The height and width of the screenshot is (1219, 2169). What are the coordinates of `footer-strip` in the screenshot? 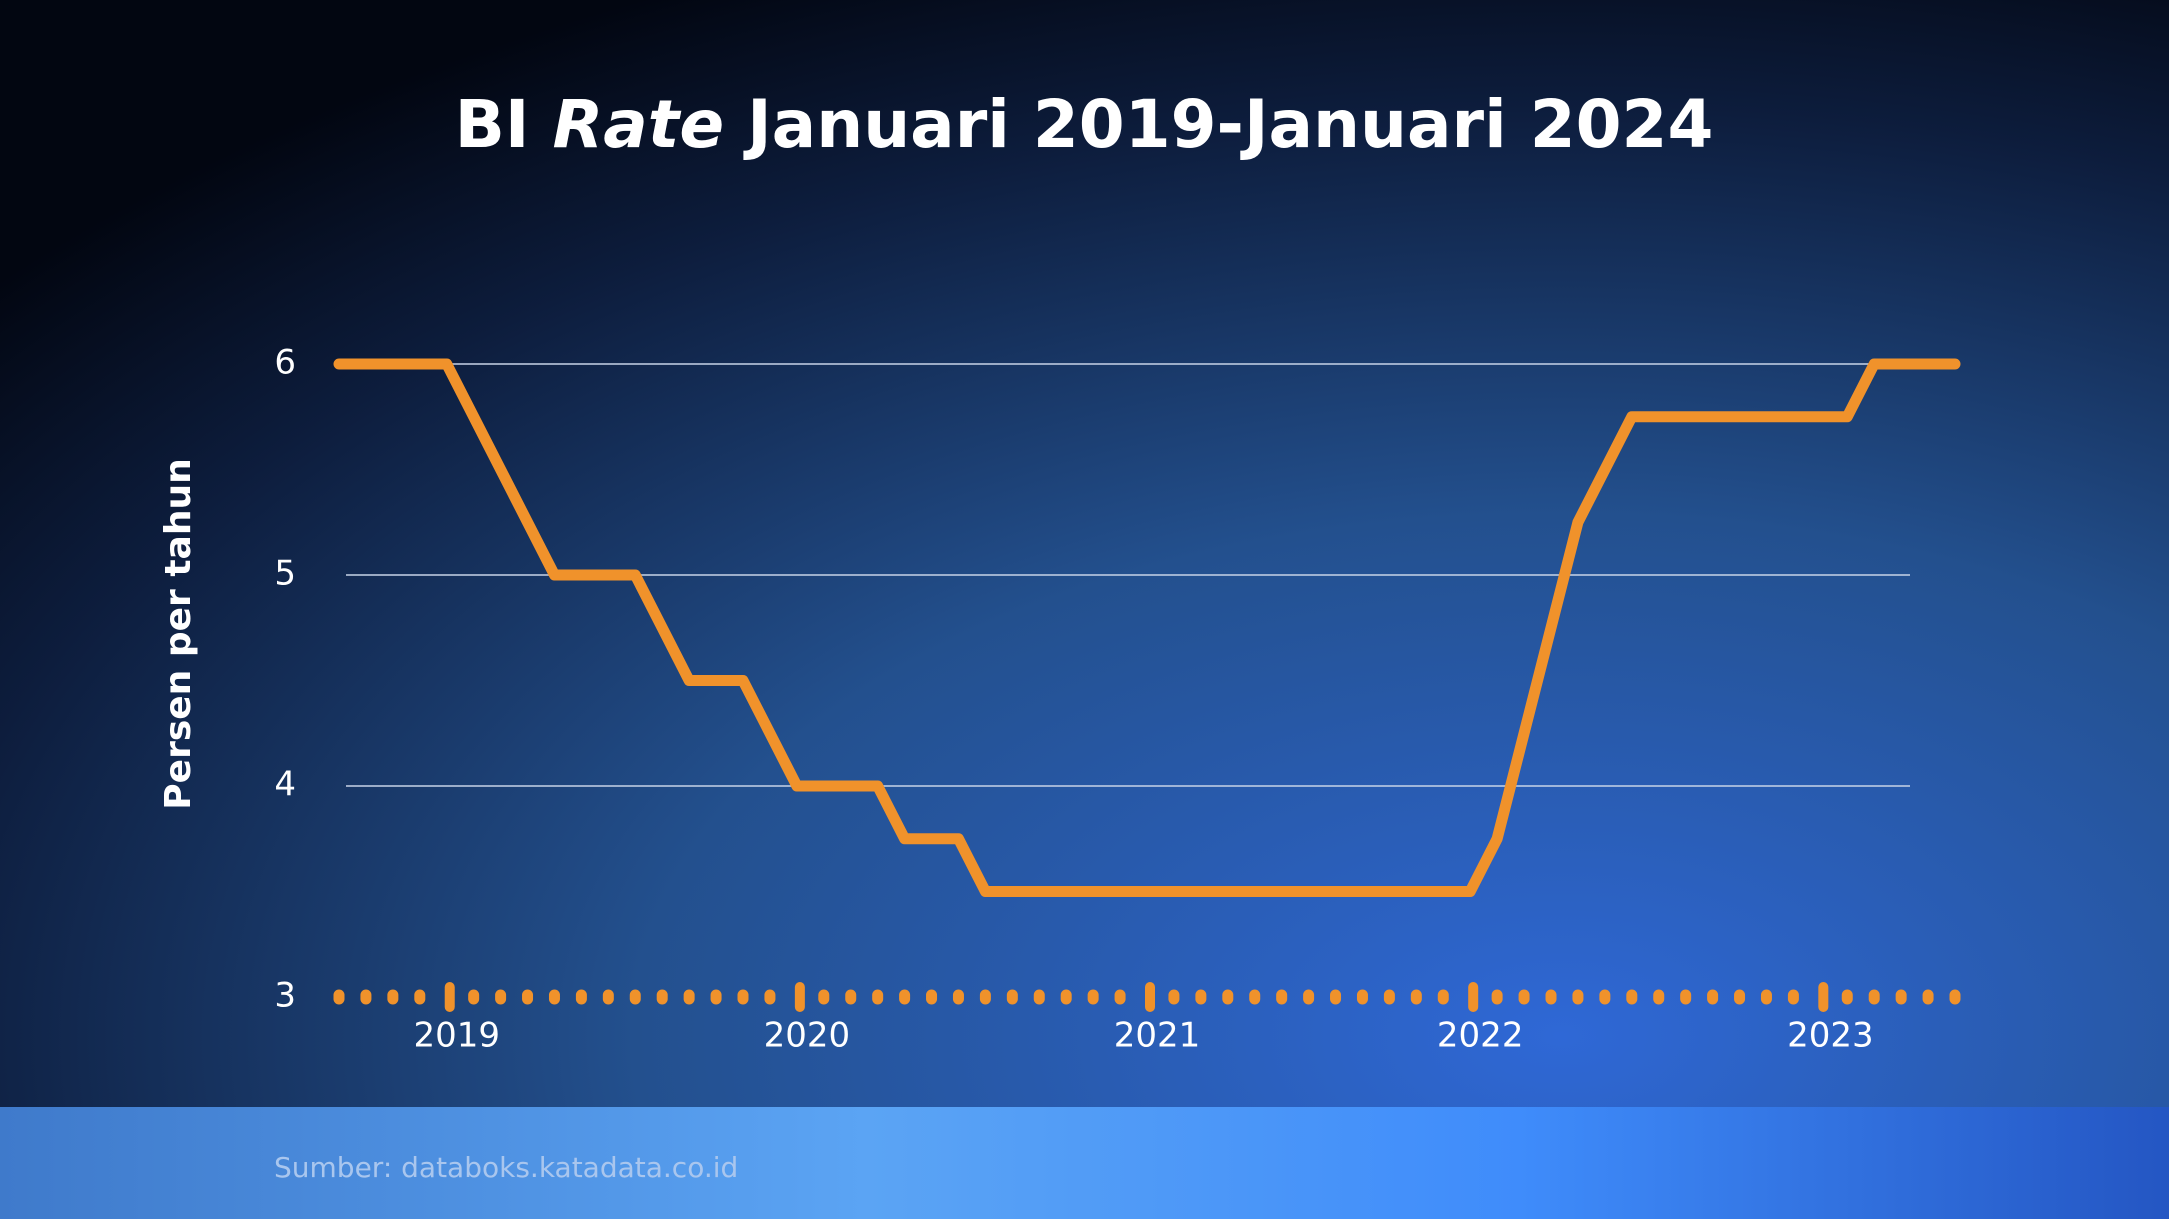 It's located at (1084, 1163).